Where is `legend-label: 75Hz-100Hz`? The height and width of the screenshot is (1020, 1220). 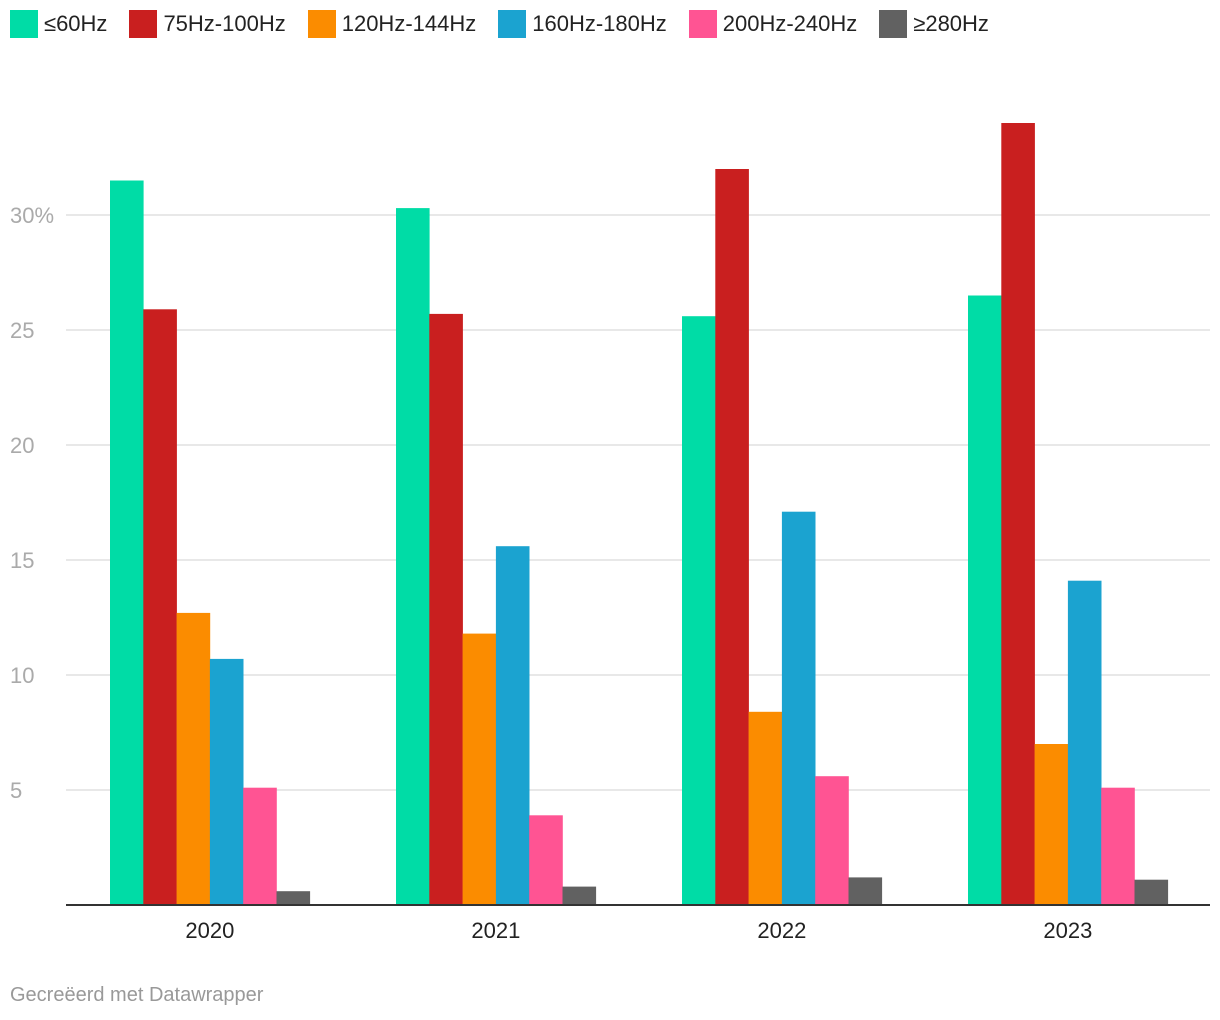 legend-label: 75Hz-100Hz is located at coordinates (224, 23).